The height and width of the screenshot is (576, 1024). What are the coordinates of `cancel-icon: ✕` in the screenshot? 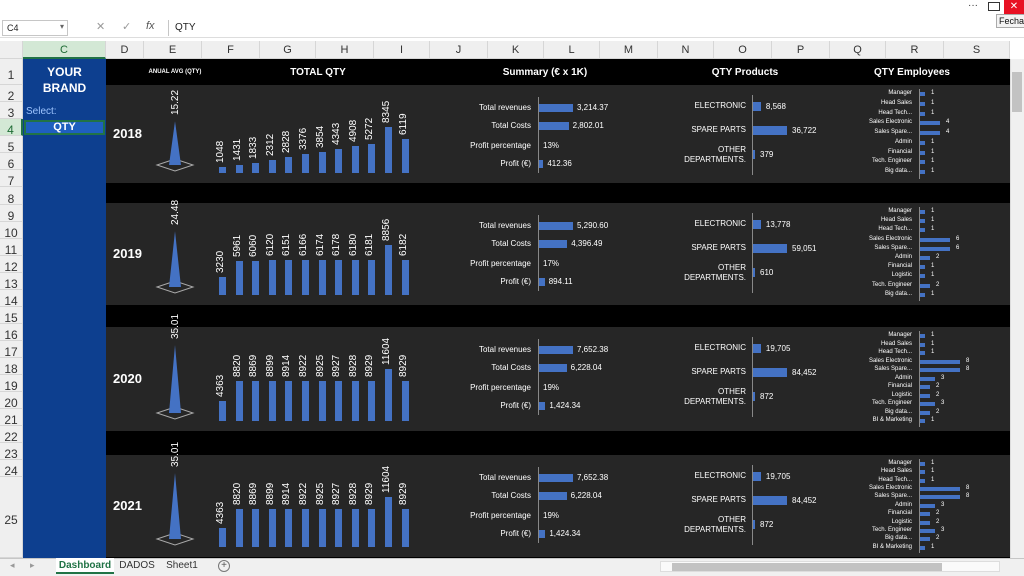 It's located at (101, 27).